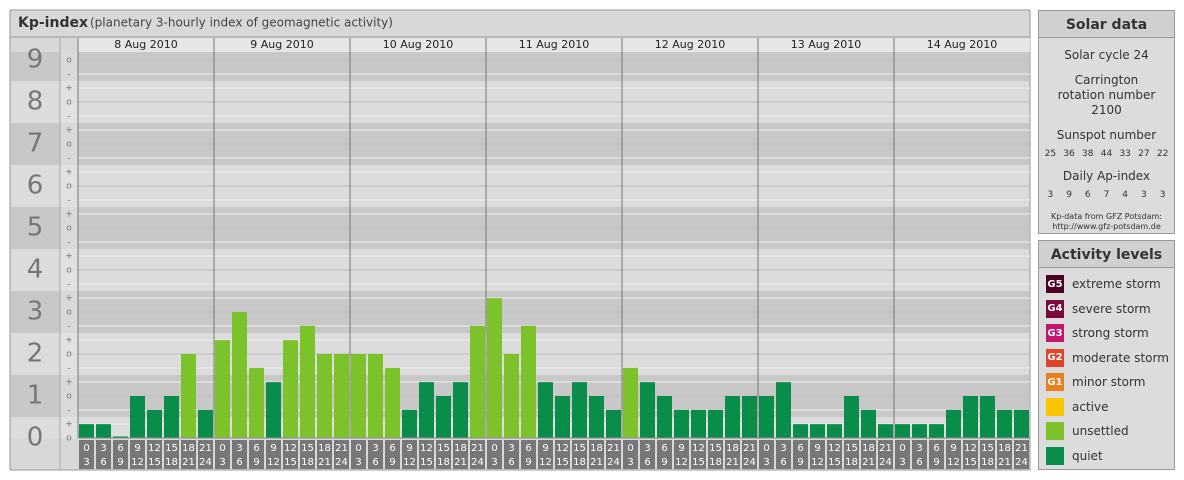  What do you see at coordinates (1106, 195) in the screenshot?
I see `ap-value: 7` at bounding box center [1106, 195].